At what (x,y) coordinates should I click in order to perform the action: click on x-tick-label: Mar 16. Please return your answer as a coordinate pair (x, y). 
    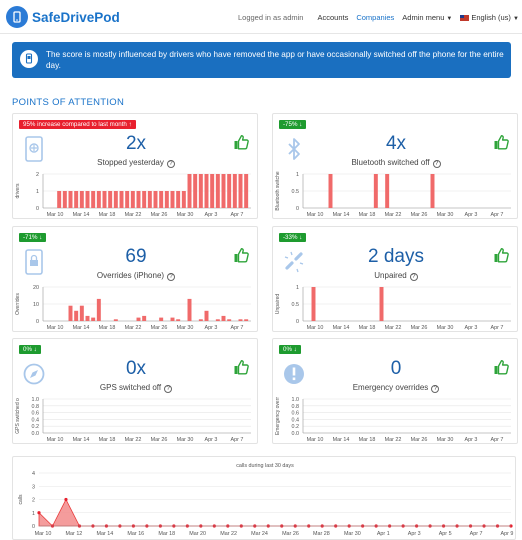
    Looking at the image, I should click on (135, 534).